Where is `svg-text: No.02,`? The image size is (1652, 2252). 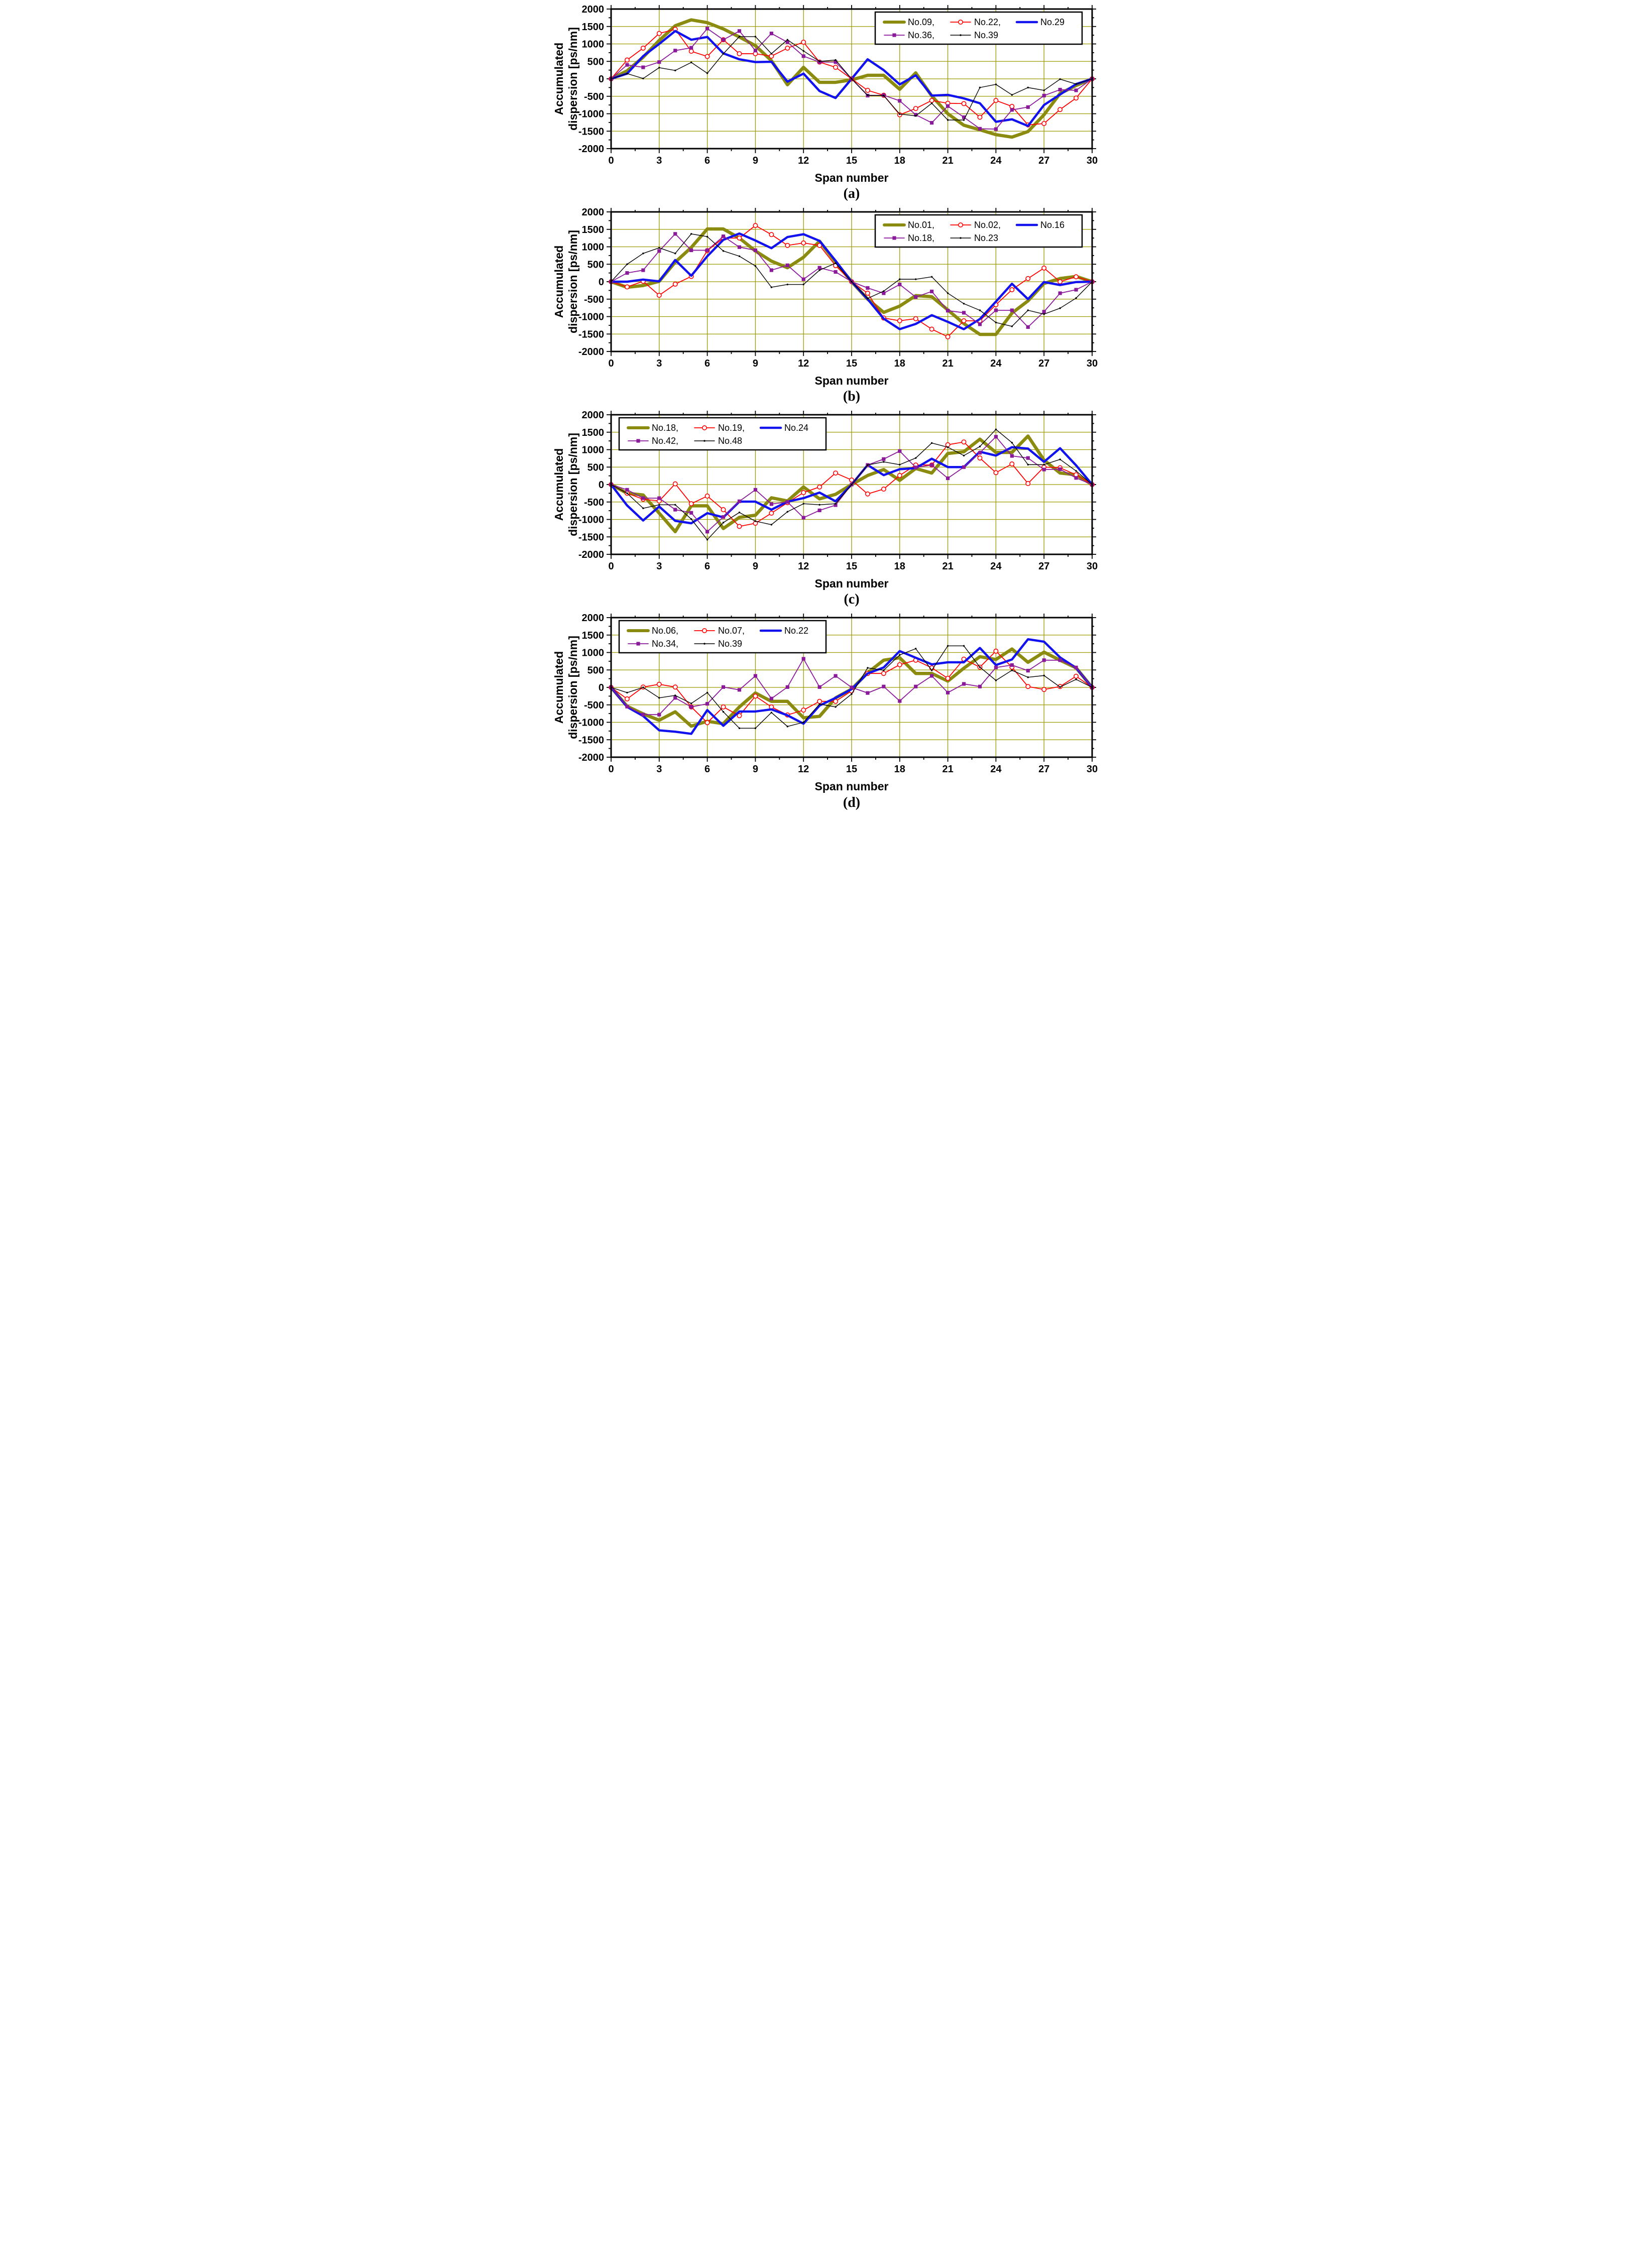
svg-text: No.02, is located at coordinates (987, 225).